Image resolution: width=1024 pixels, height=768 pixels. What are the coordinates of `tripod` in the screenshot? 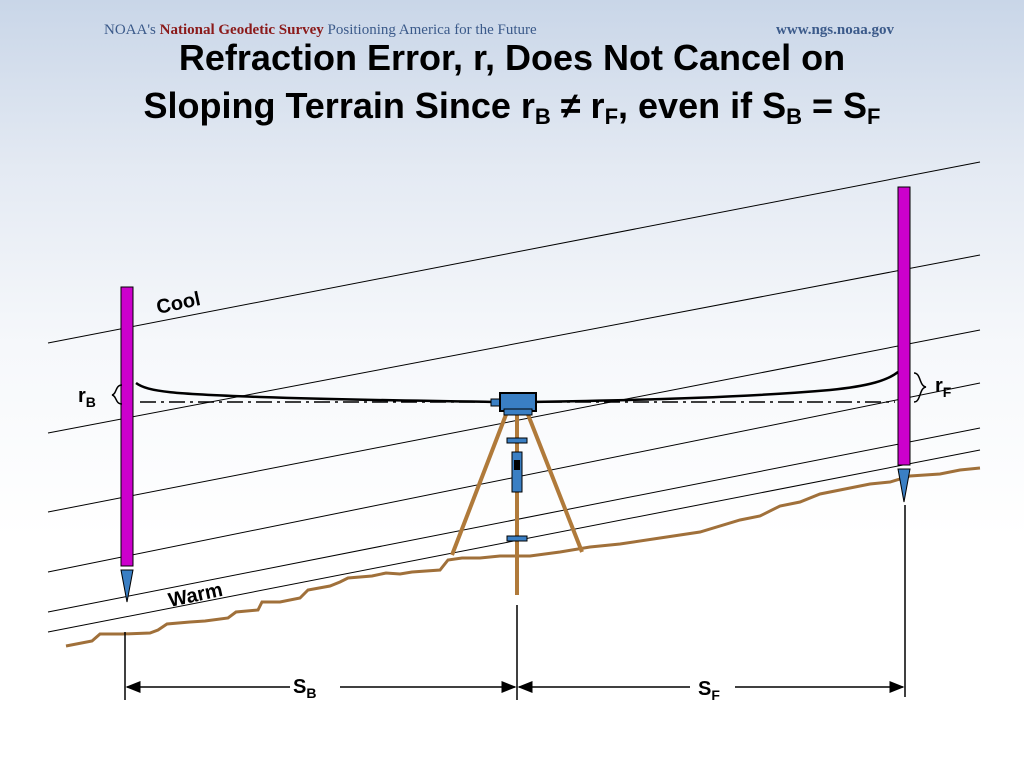 It's located at (517, 503).